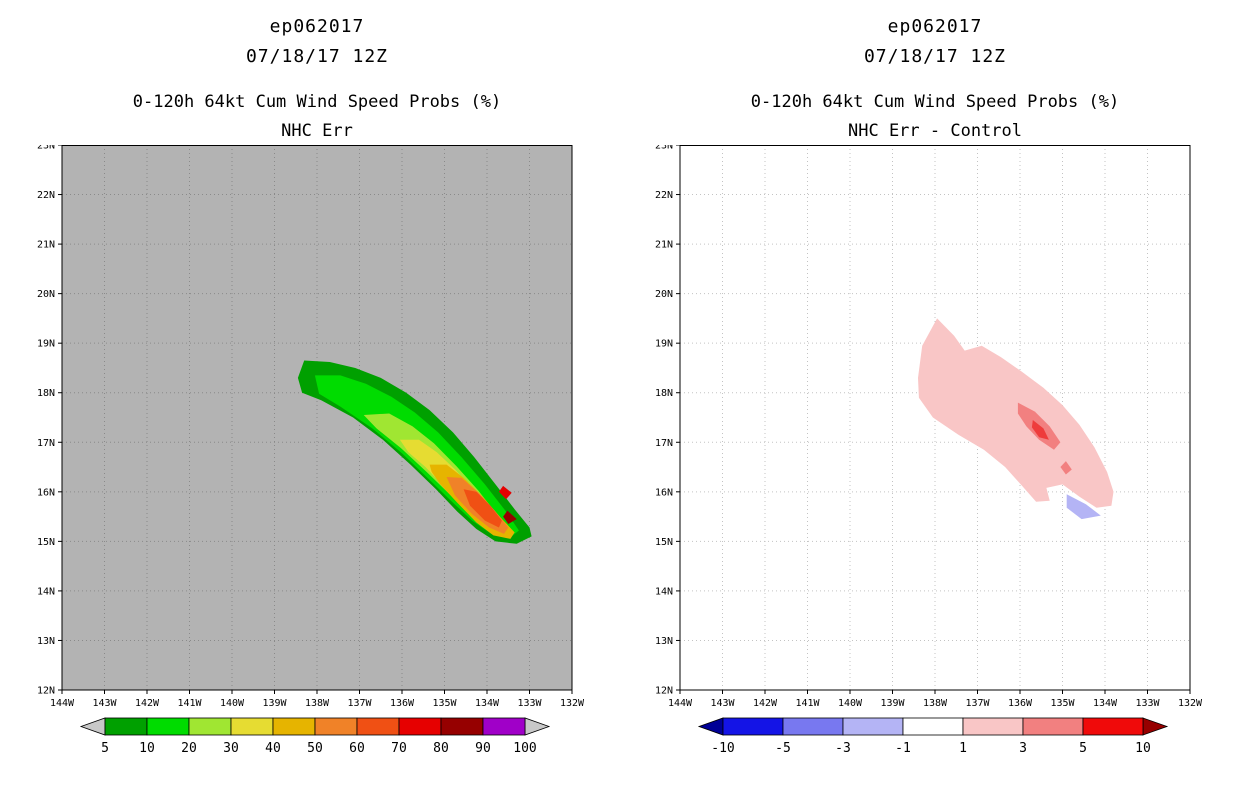  I want to click on svg-text: 20, so click(189, 748).